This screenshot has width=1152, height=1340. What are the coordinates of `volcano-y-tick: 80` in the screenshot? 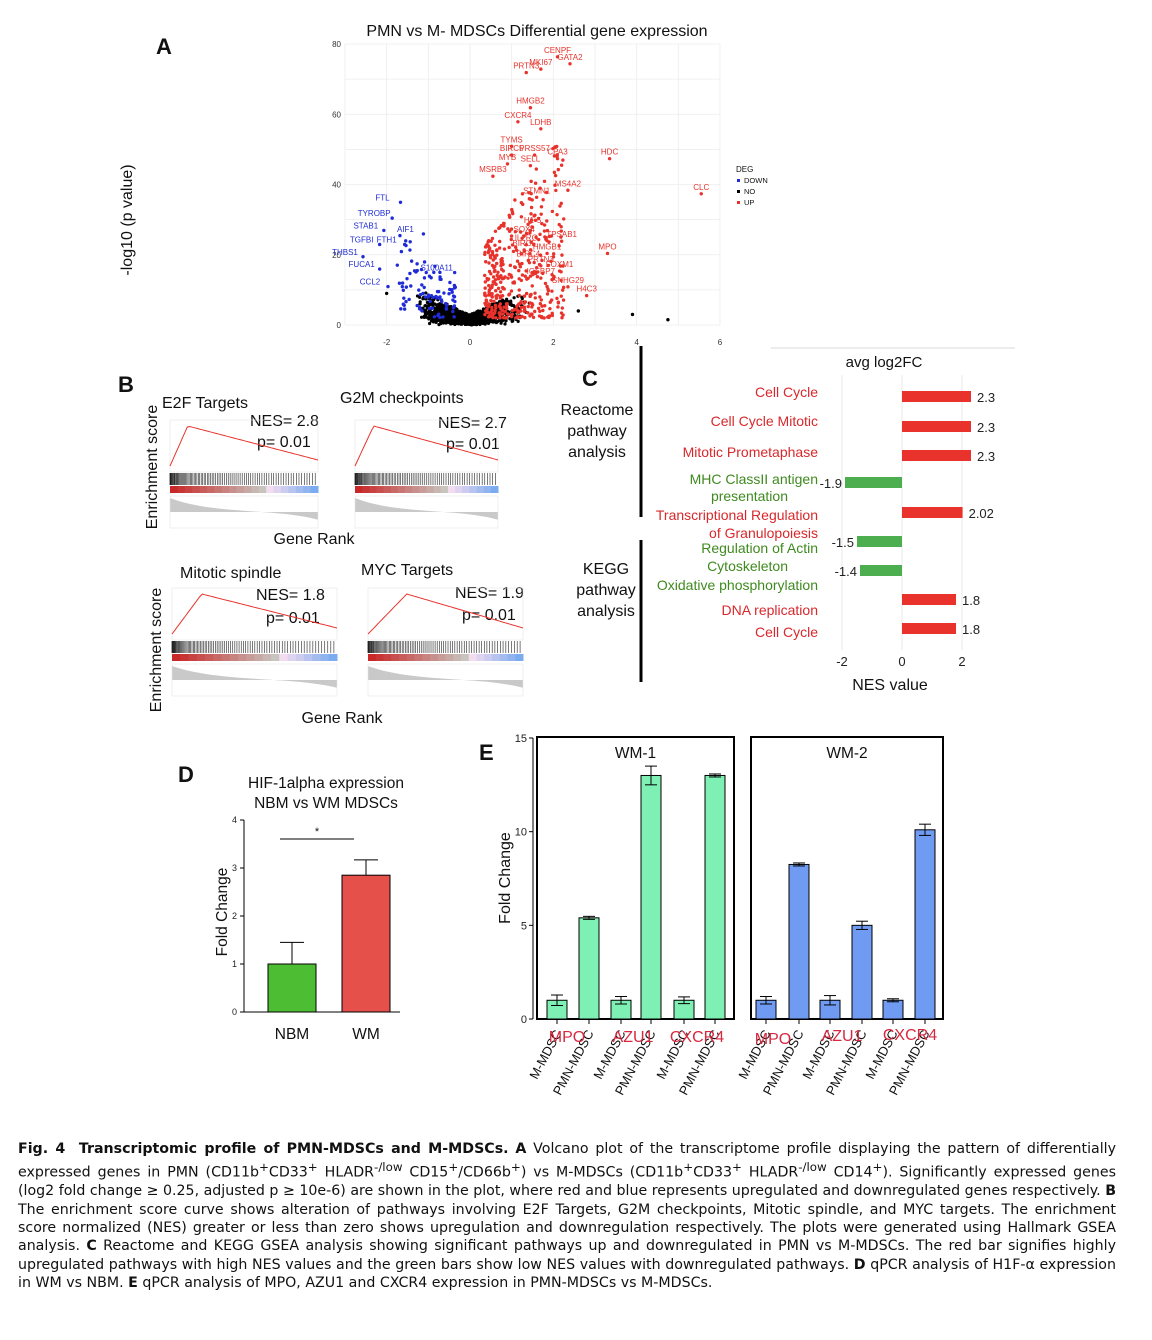 It's located at (336, 44).